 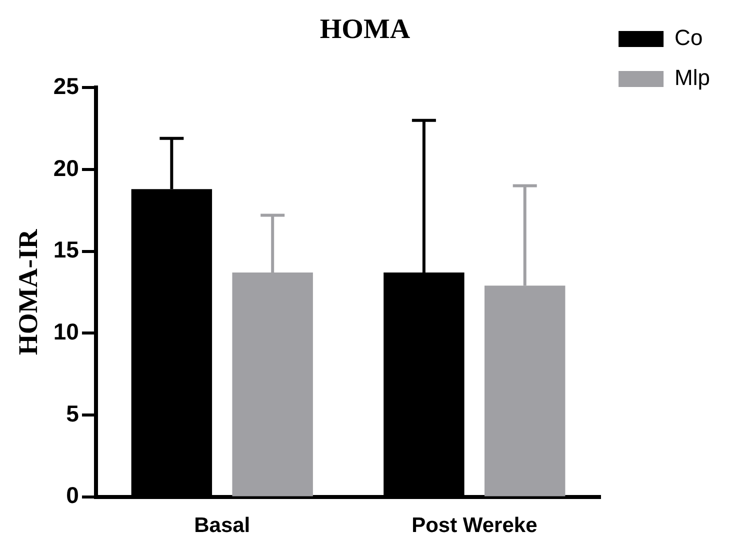 What do you see at coordinates (66, 85) in the screenshot?
I see `y-tick-label: 25` at bounding box center [66, 85].